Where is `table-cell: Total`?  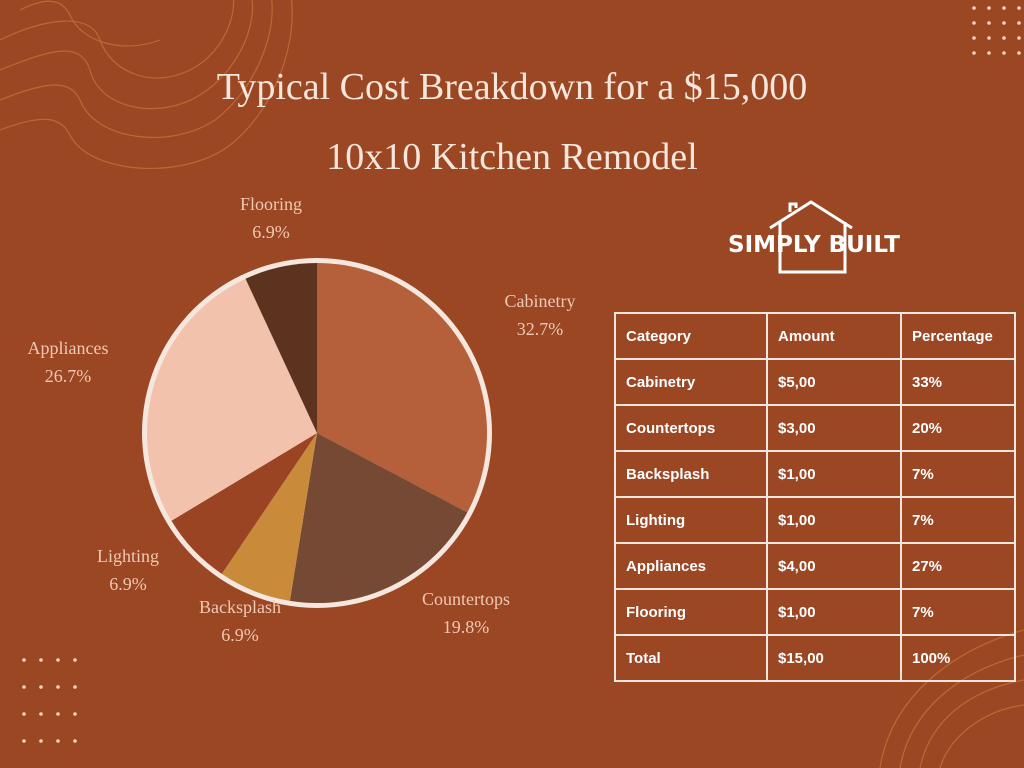 table-cell: Total is located at coordinates (691, 658).